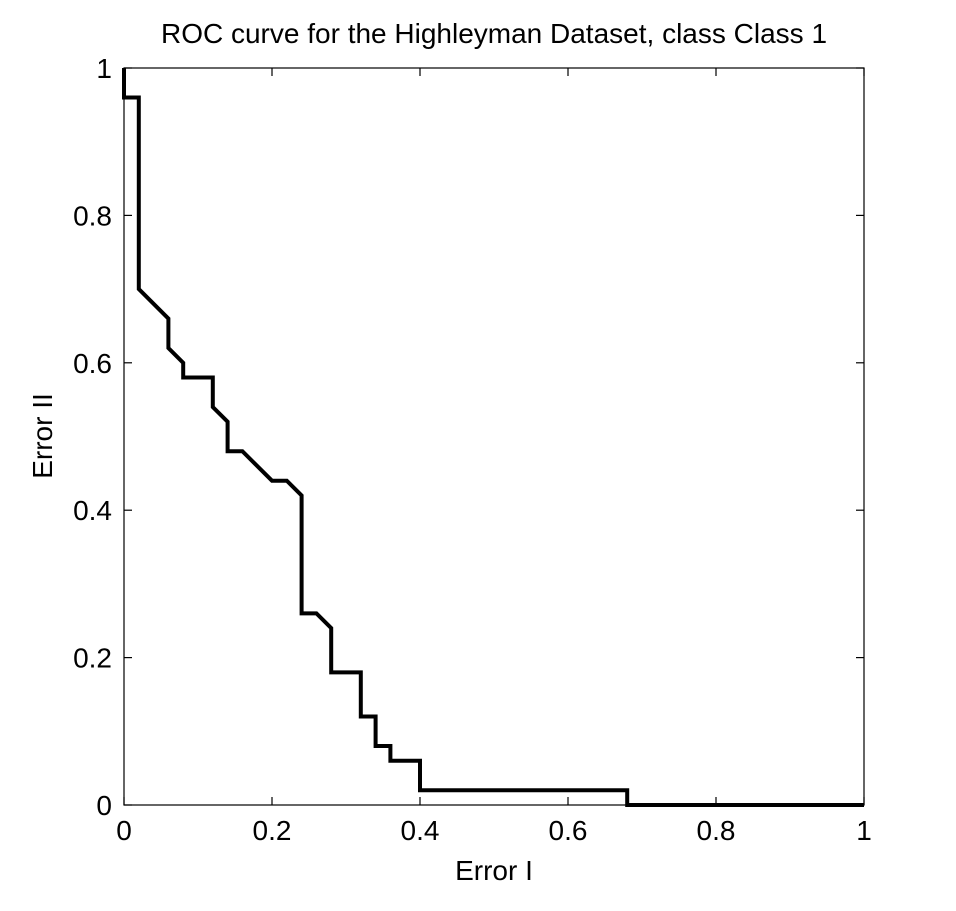 The image size is (956, 911). Describe the element at coordinates (92, 510) in the screenshot. I see `y-tick-label: 0.4` at that location.